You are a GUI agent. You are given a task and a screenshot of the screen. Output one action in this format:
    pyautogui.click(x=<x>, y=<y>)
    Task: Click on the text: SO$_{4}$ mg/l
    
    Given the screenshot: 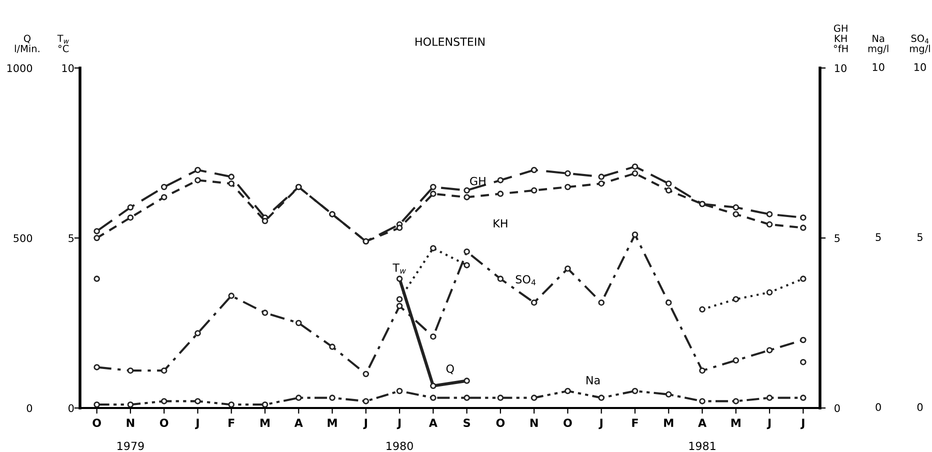 What is the action you would take?
    pyautogui.click(x=920, y=44)
    